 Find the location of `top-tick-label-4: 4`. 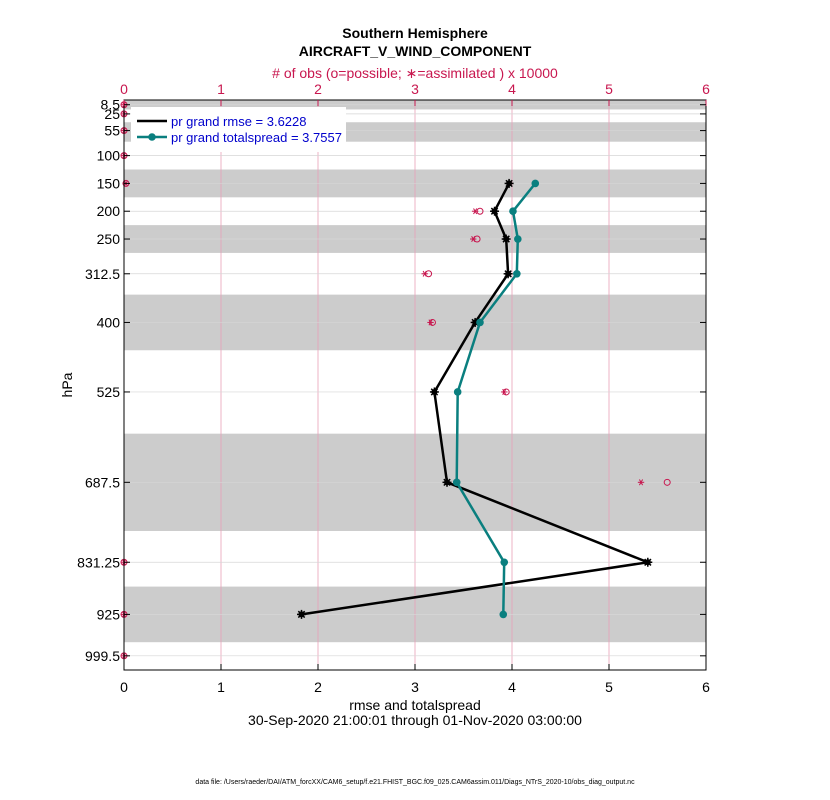

top-tick-label-4: 4 is located at coordinates (512, 89).